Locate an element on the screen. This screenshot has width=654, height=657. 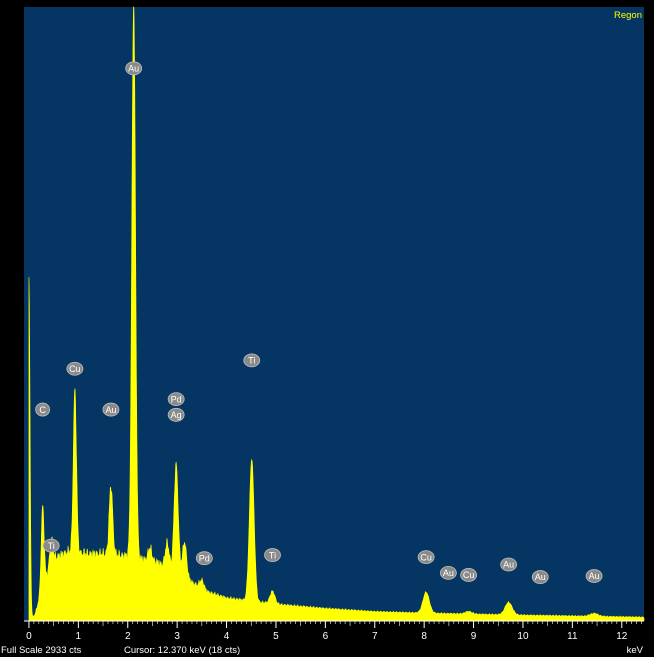
peak-label-text: Ag is located at coordinates (176, 415).